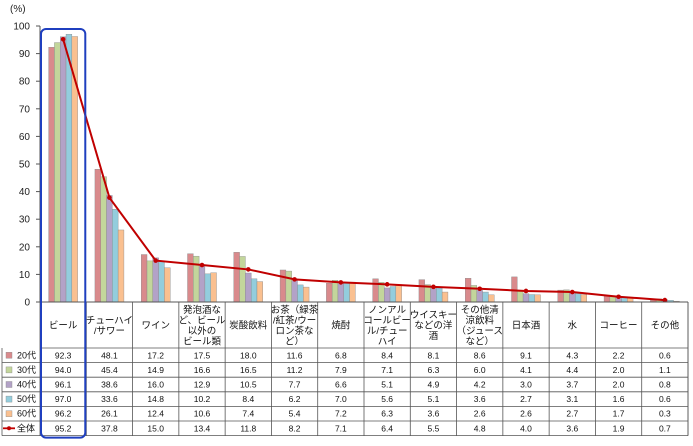  I want to click on bar-30代-6, so click(335, 291).